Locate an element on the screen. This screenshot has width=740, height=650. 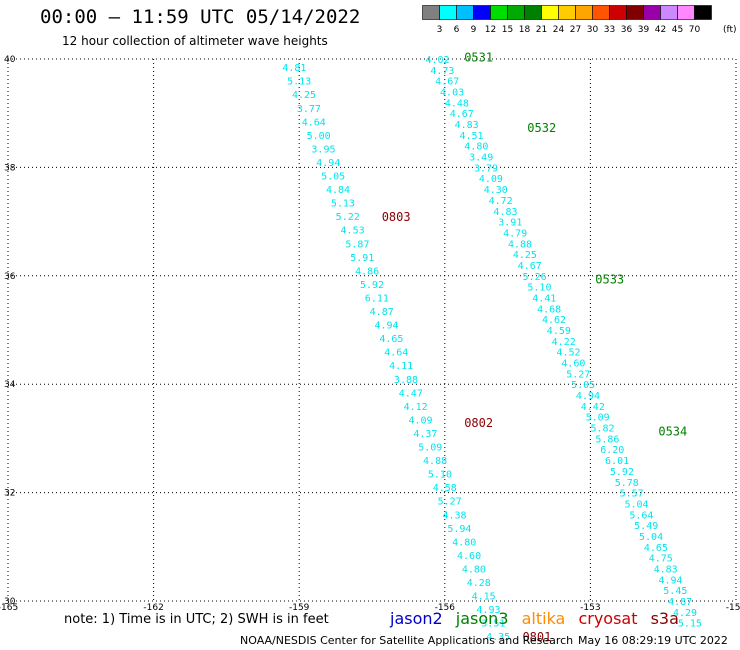
swh-value: 3.88 is located at coordinates (406, 380).